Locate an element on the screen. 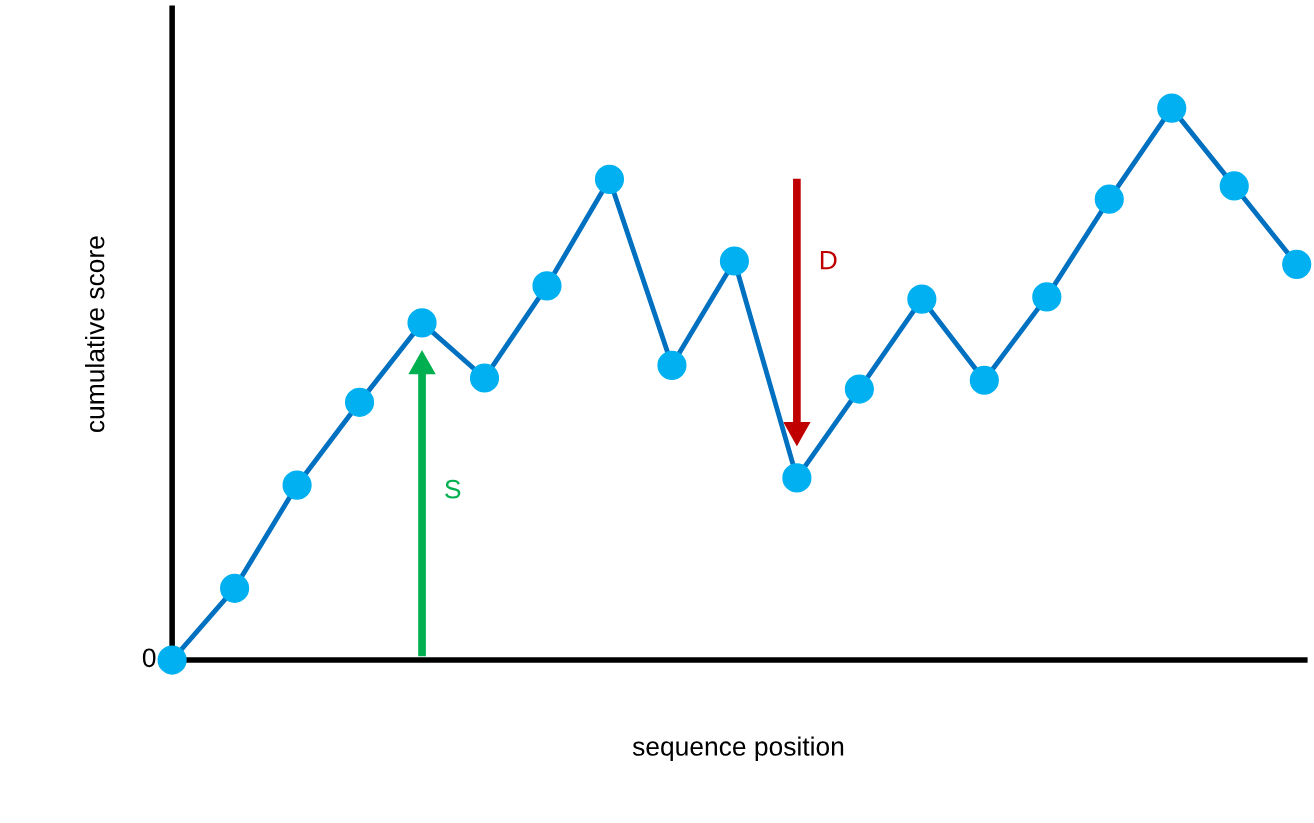 This screenshot has width=1314, height=823. annotation: S is located at coordinates (453, 489).